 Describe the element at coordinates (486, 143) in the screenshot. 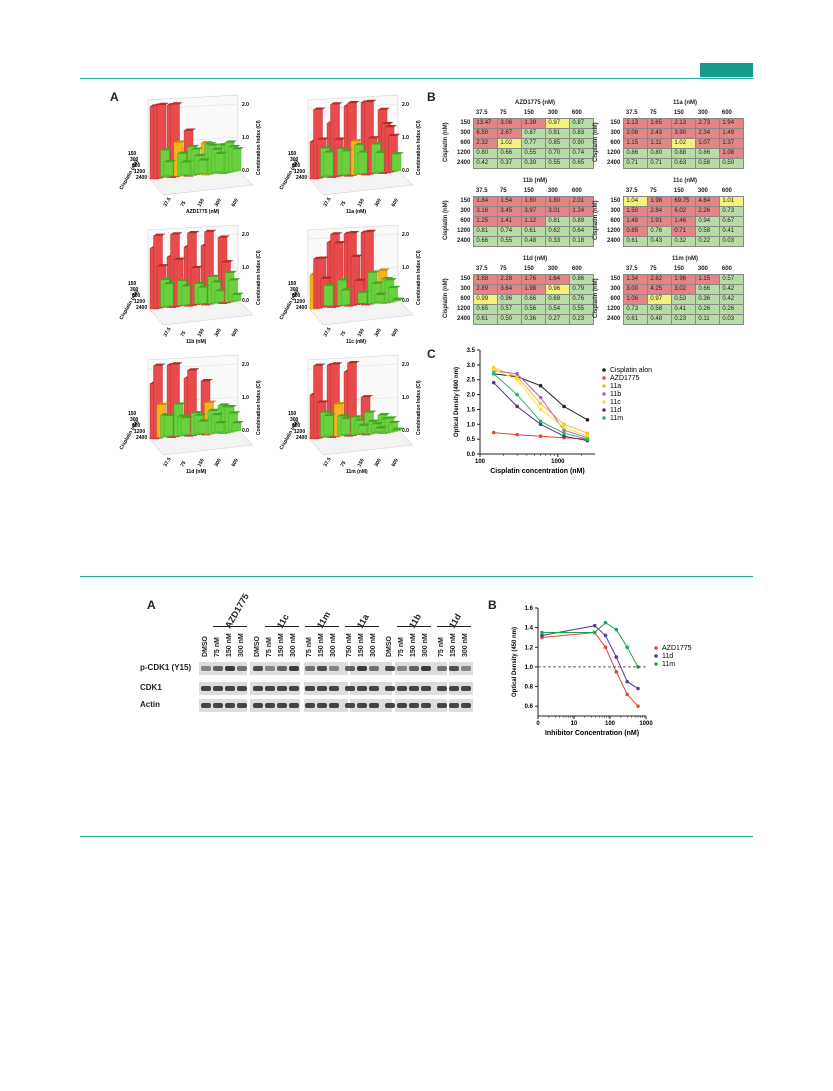

I see `grid-cell: 2.32` at that location.